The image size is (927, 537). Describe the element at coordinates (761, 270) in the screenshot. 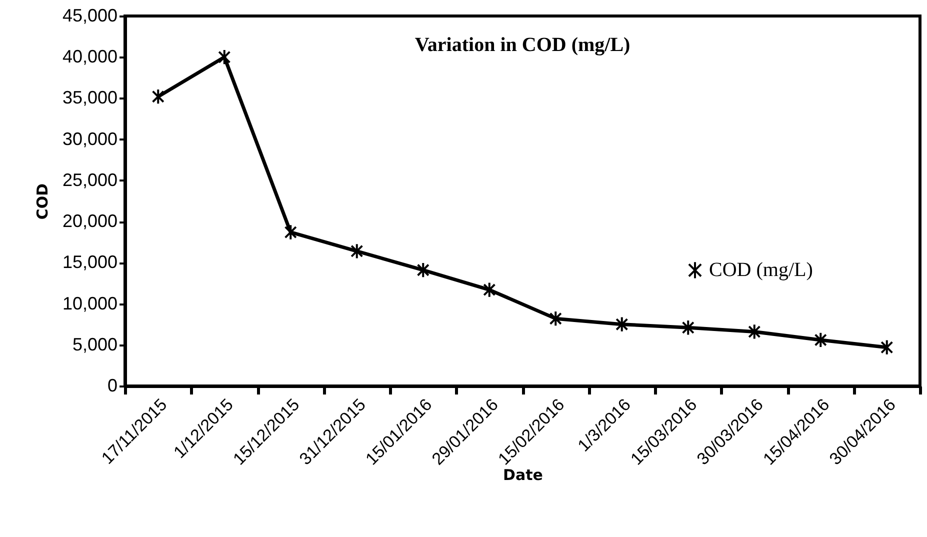

I see `legend-label: COD (mg/L)` at that location.